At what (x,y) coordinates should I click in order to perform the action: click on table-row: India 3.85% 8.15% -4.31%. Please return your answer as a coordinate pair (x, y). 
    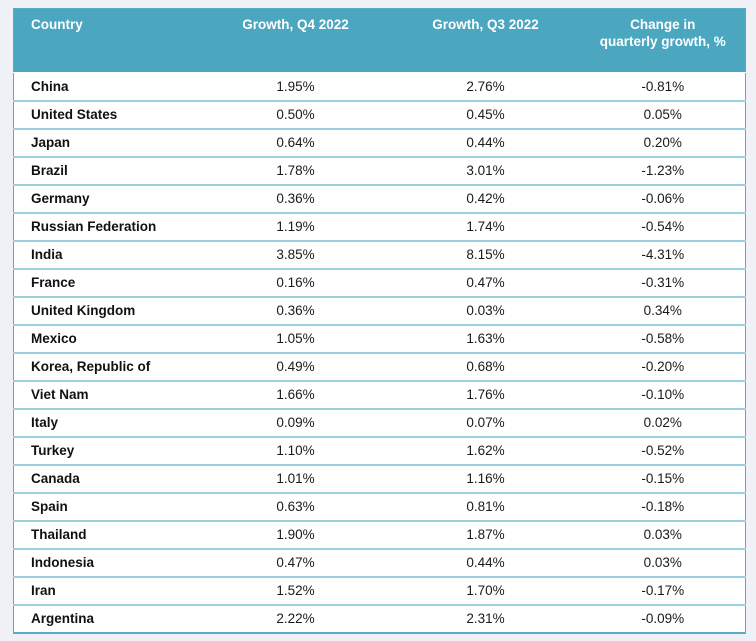
    Looking at the image, I should click on (379, 254).